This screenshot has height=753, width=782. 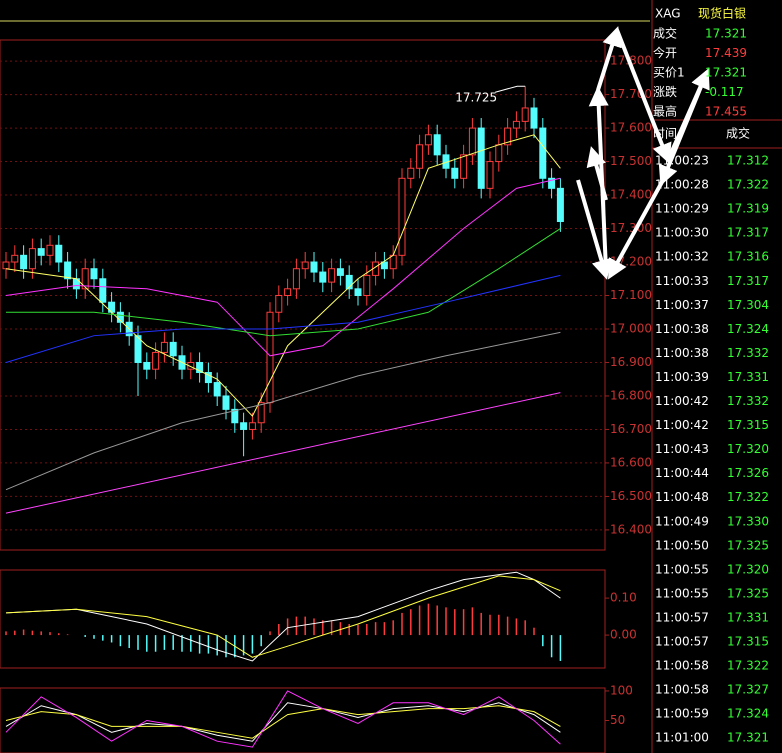 I want to click on y-tick-label: 17.400, so click(x=631, y=195).